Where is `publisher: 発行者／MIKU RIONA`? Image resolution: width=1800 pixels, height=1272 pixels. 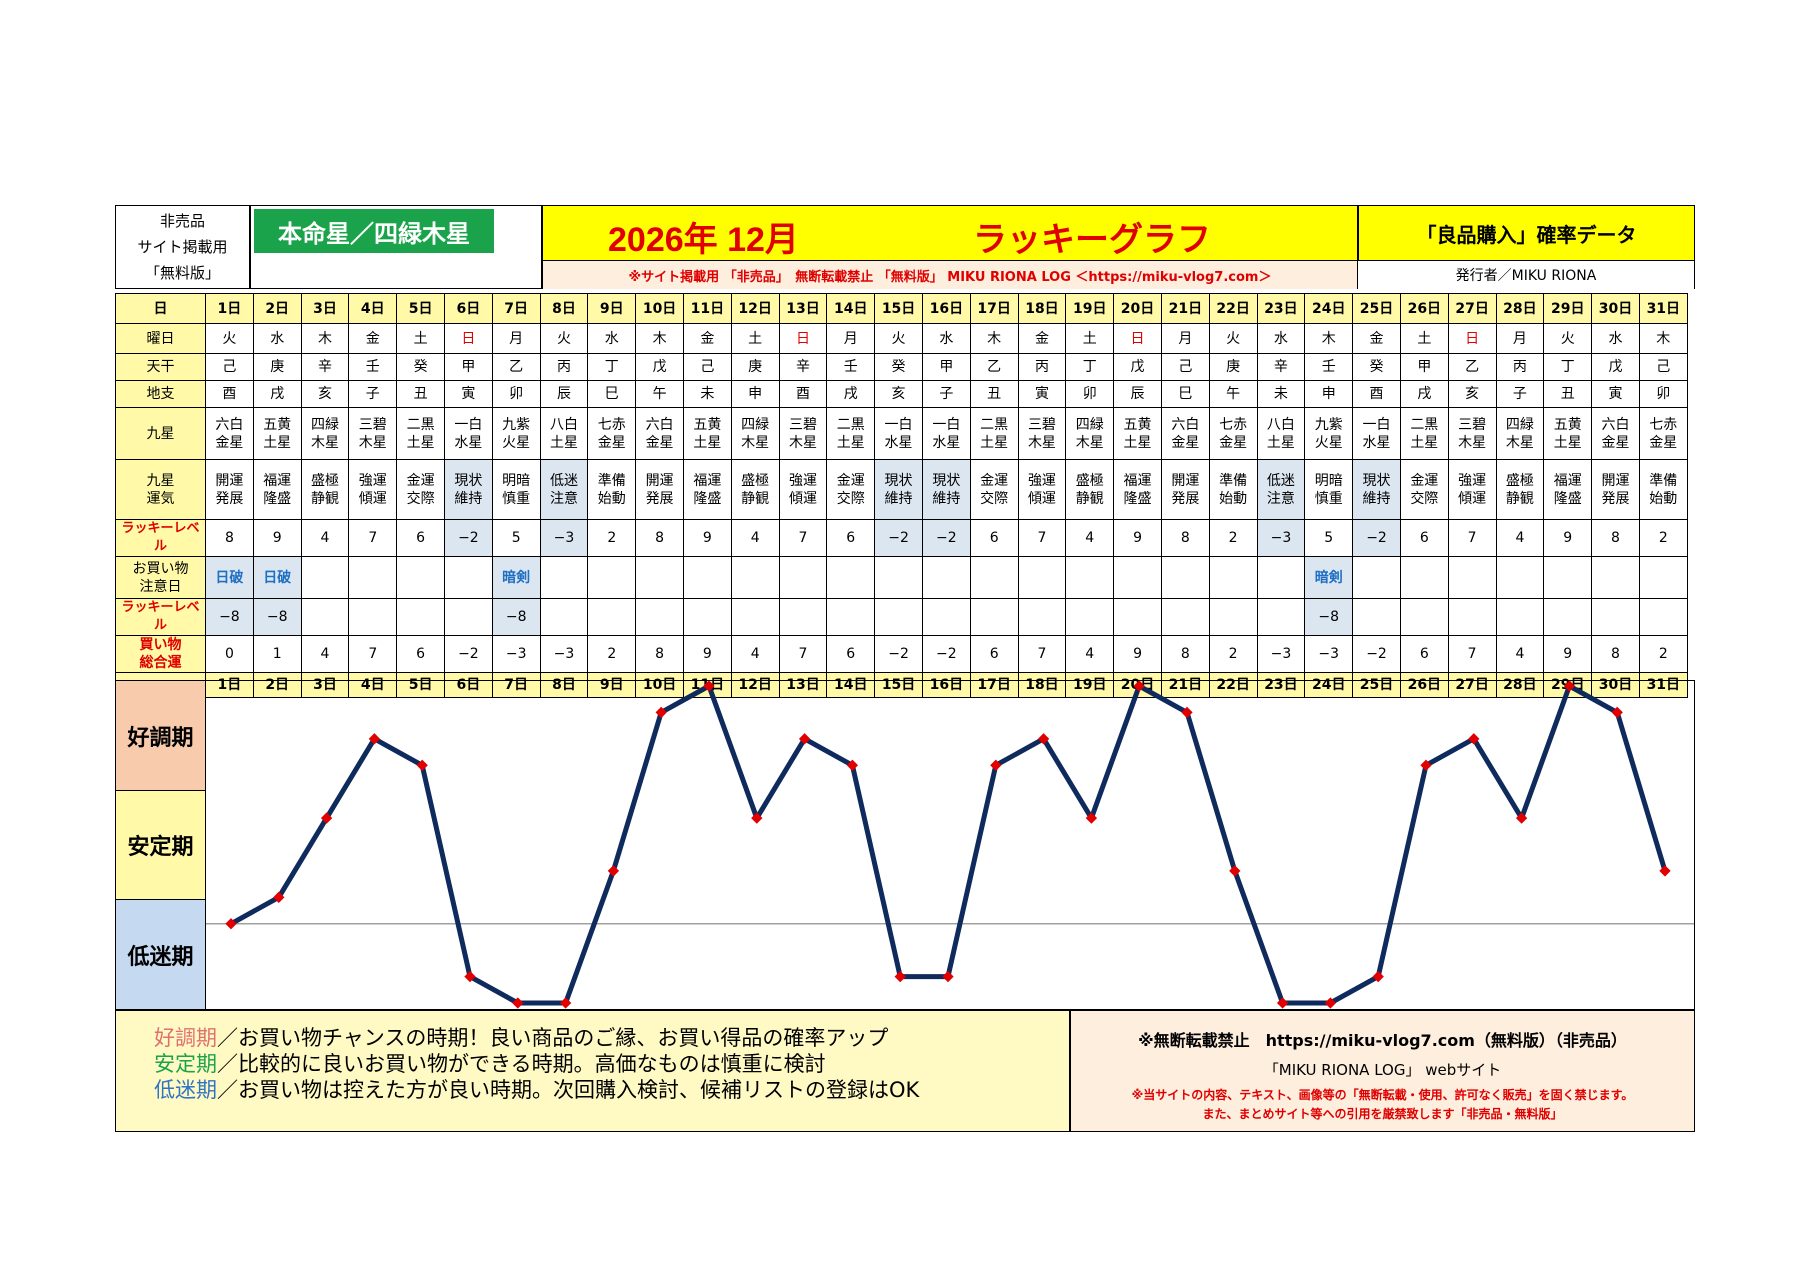
publisher: 発行者／MIKU RIONA is located at coordinates (1526, 275).